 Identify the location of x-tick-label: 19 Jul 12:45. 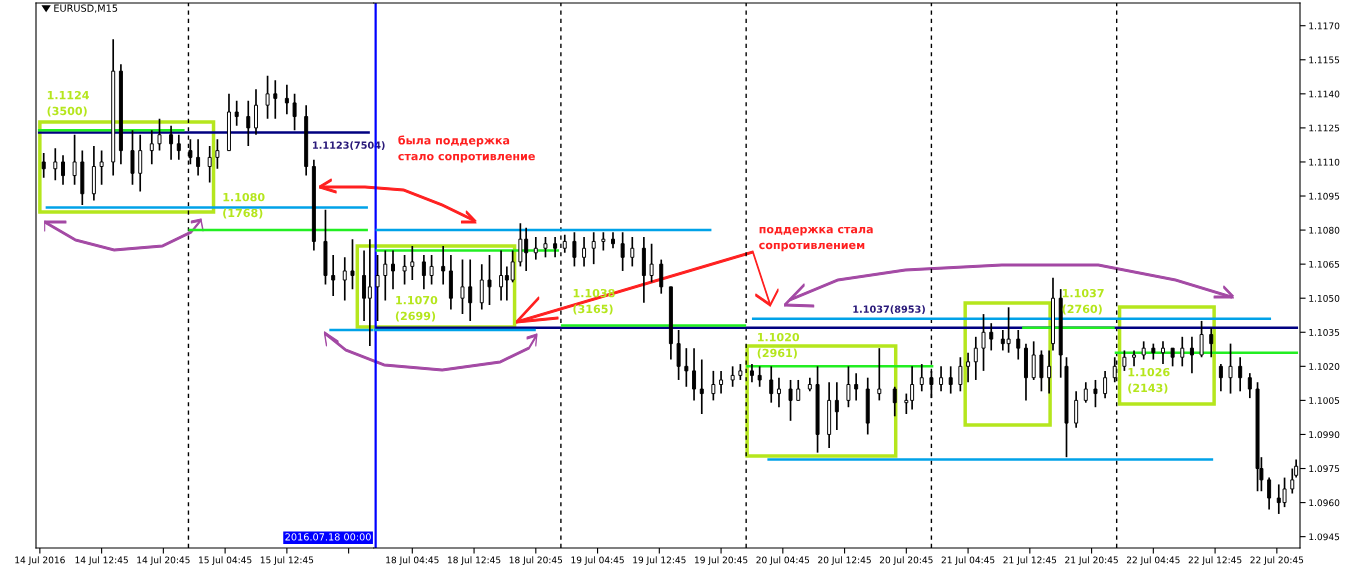
(659, 560).